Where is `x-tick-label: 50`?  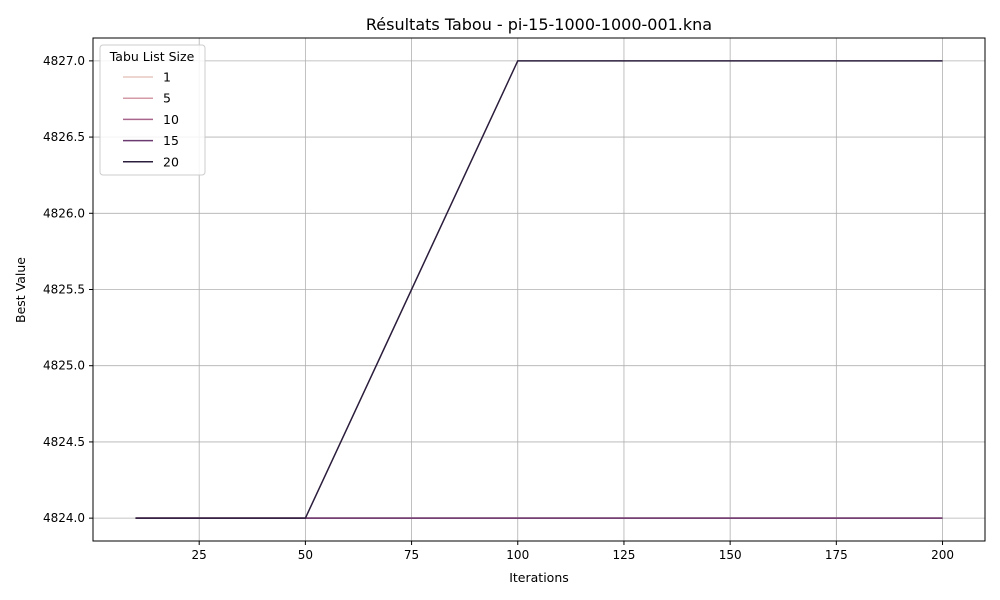
x-tick-label: 50 is located at coordinates (305, 555).